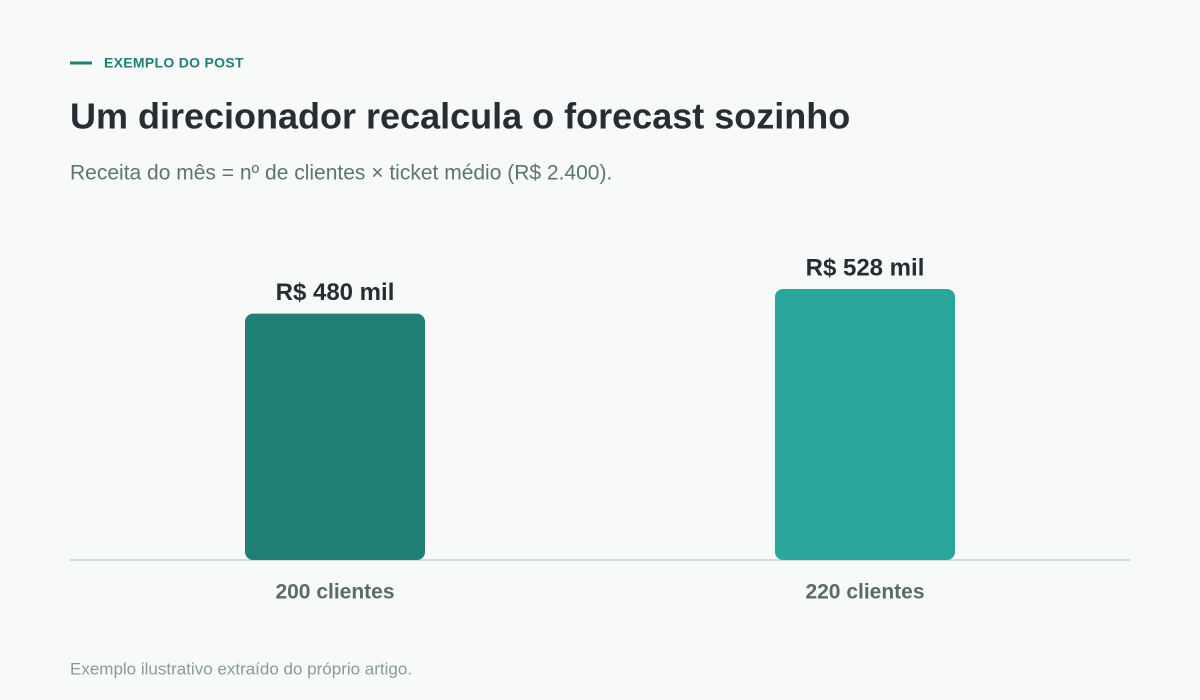 The height and width of the screenshot is (700, 1200). What do you see at coordinates (174, 63) in the screenshot?
I see `eyebrow: EXEMPLO DO POST` at bounding box center [174, 63].